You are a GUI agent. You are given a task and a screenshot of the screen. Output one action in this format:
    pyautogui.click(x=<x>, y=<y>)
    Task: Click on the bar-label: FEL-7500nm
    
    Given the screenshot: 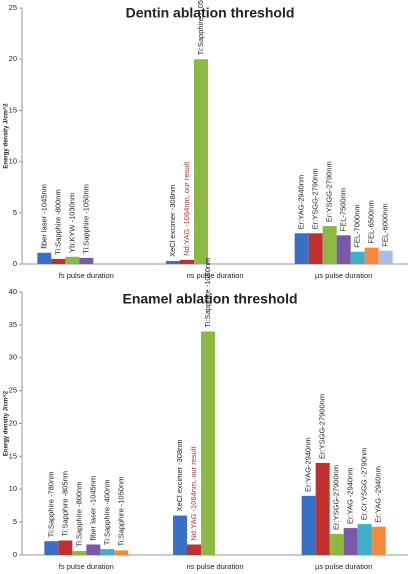 What is the action you would take?
    pyautogui.click(x=343, y=209)
    